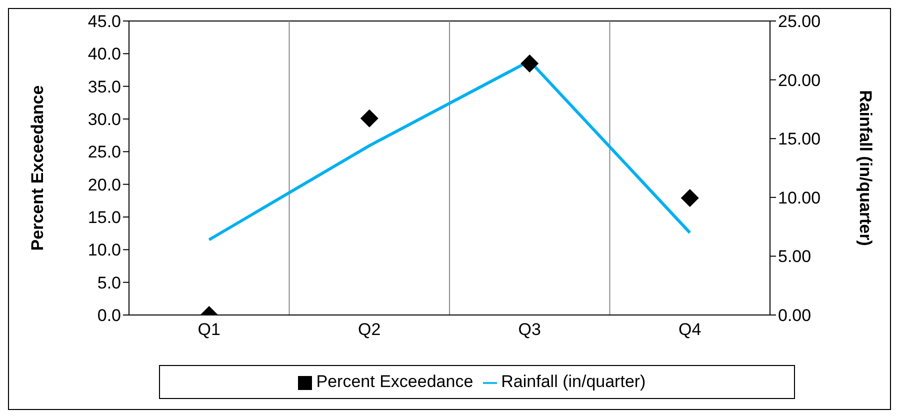 The width and height of the screenshot is (899, 418). Describe the element at coordinates (799, 80) in the screenshot. I see `y2-tick-label: 20.00` at that location.